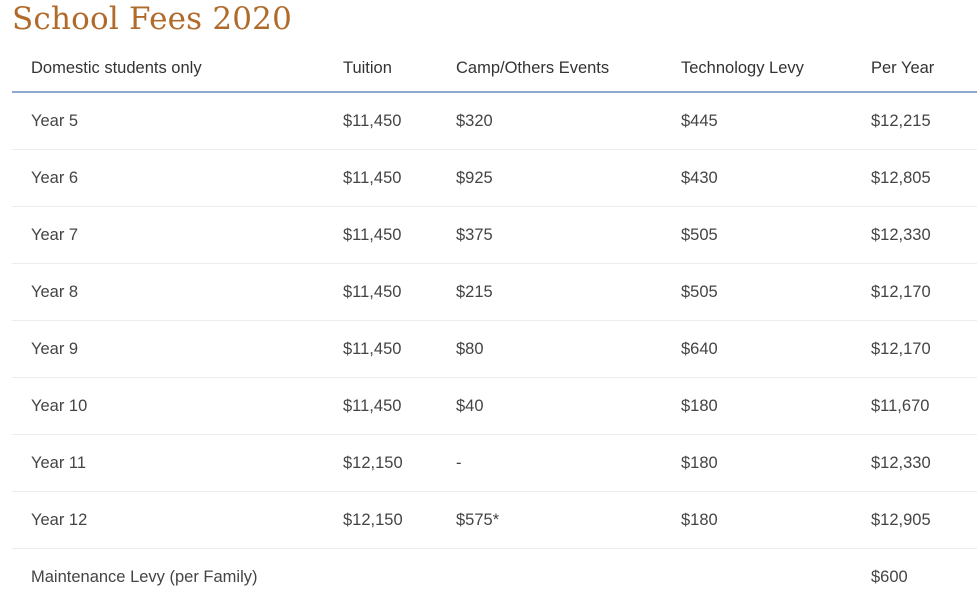 This screenshot has width=977, height=605. What do you see at coordinates (924, 178) in the screenshot?
I see `per-year-cell: $12,805` at bounding box center [924, 178].